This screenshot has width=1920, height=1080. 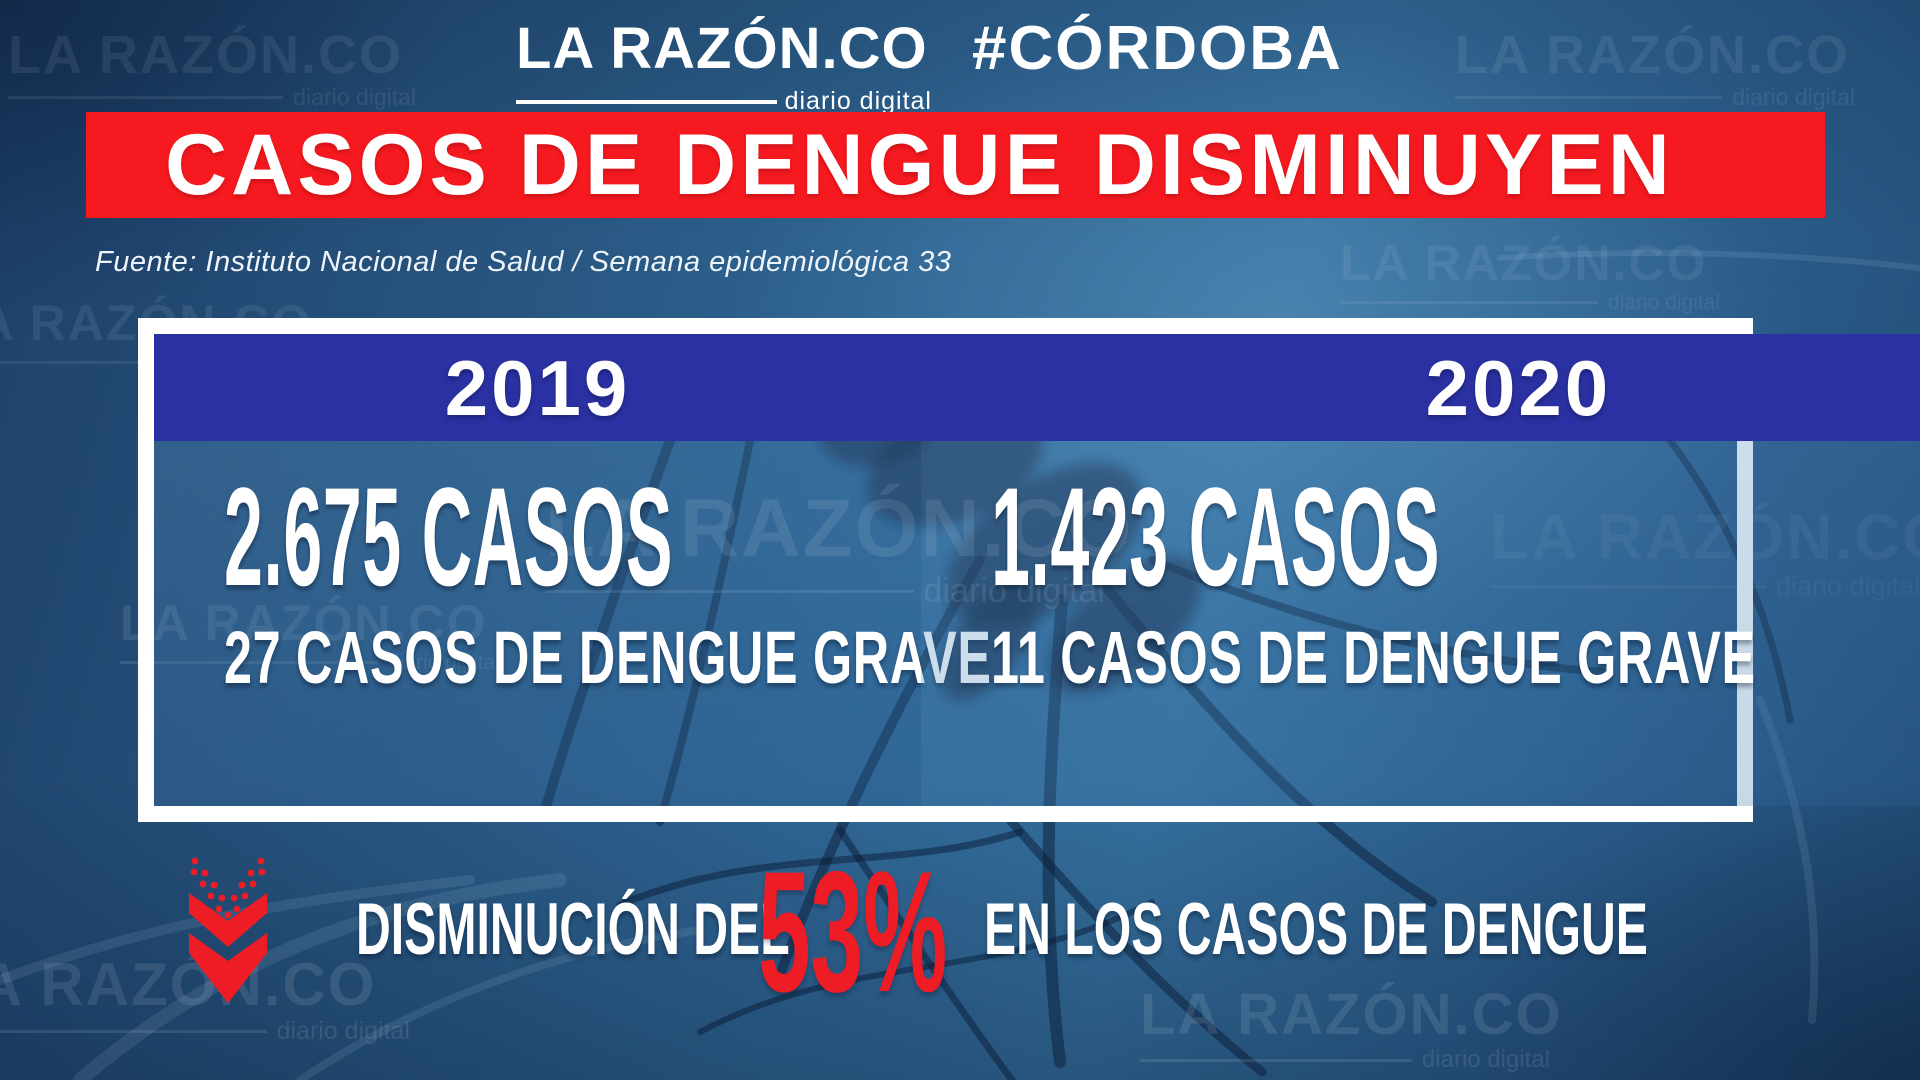 What do you see at coordinates (1420, 387) in the screenshot?
I see `year-band: 2020` at bounding box center [1420, 387].